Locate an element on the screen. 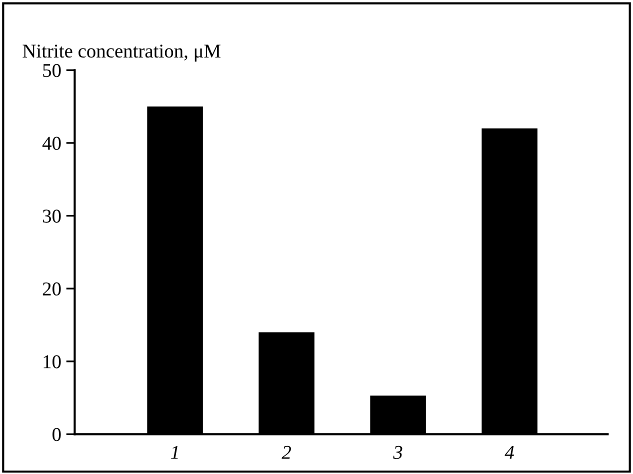  x-tick-label: 3 is located at coordinates (397, 452).